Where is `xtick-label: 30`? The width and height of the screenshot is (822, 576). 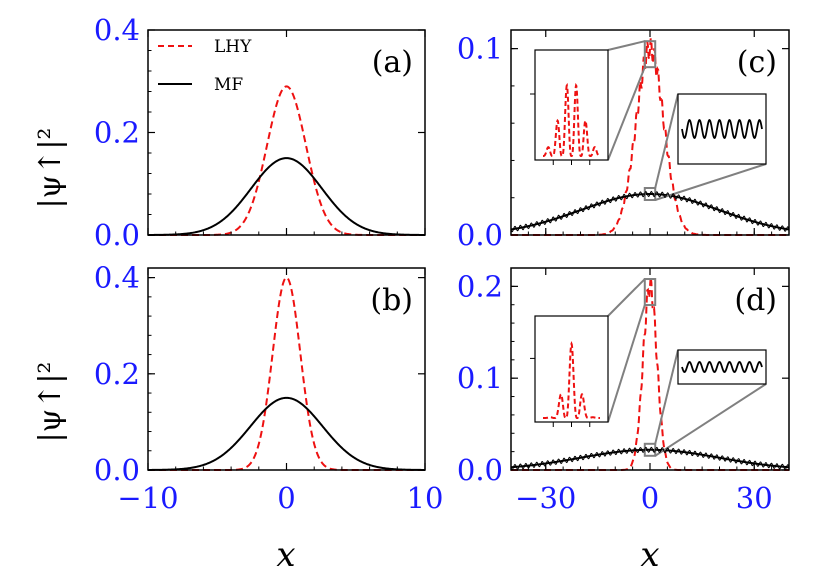
xtick-label: 30 is located at coordinates (754, 498).